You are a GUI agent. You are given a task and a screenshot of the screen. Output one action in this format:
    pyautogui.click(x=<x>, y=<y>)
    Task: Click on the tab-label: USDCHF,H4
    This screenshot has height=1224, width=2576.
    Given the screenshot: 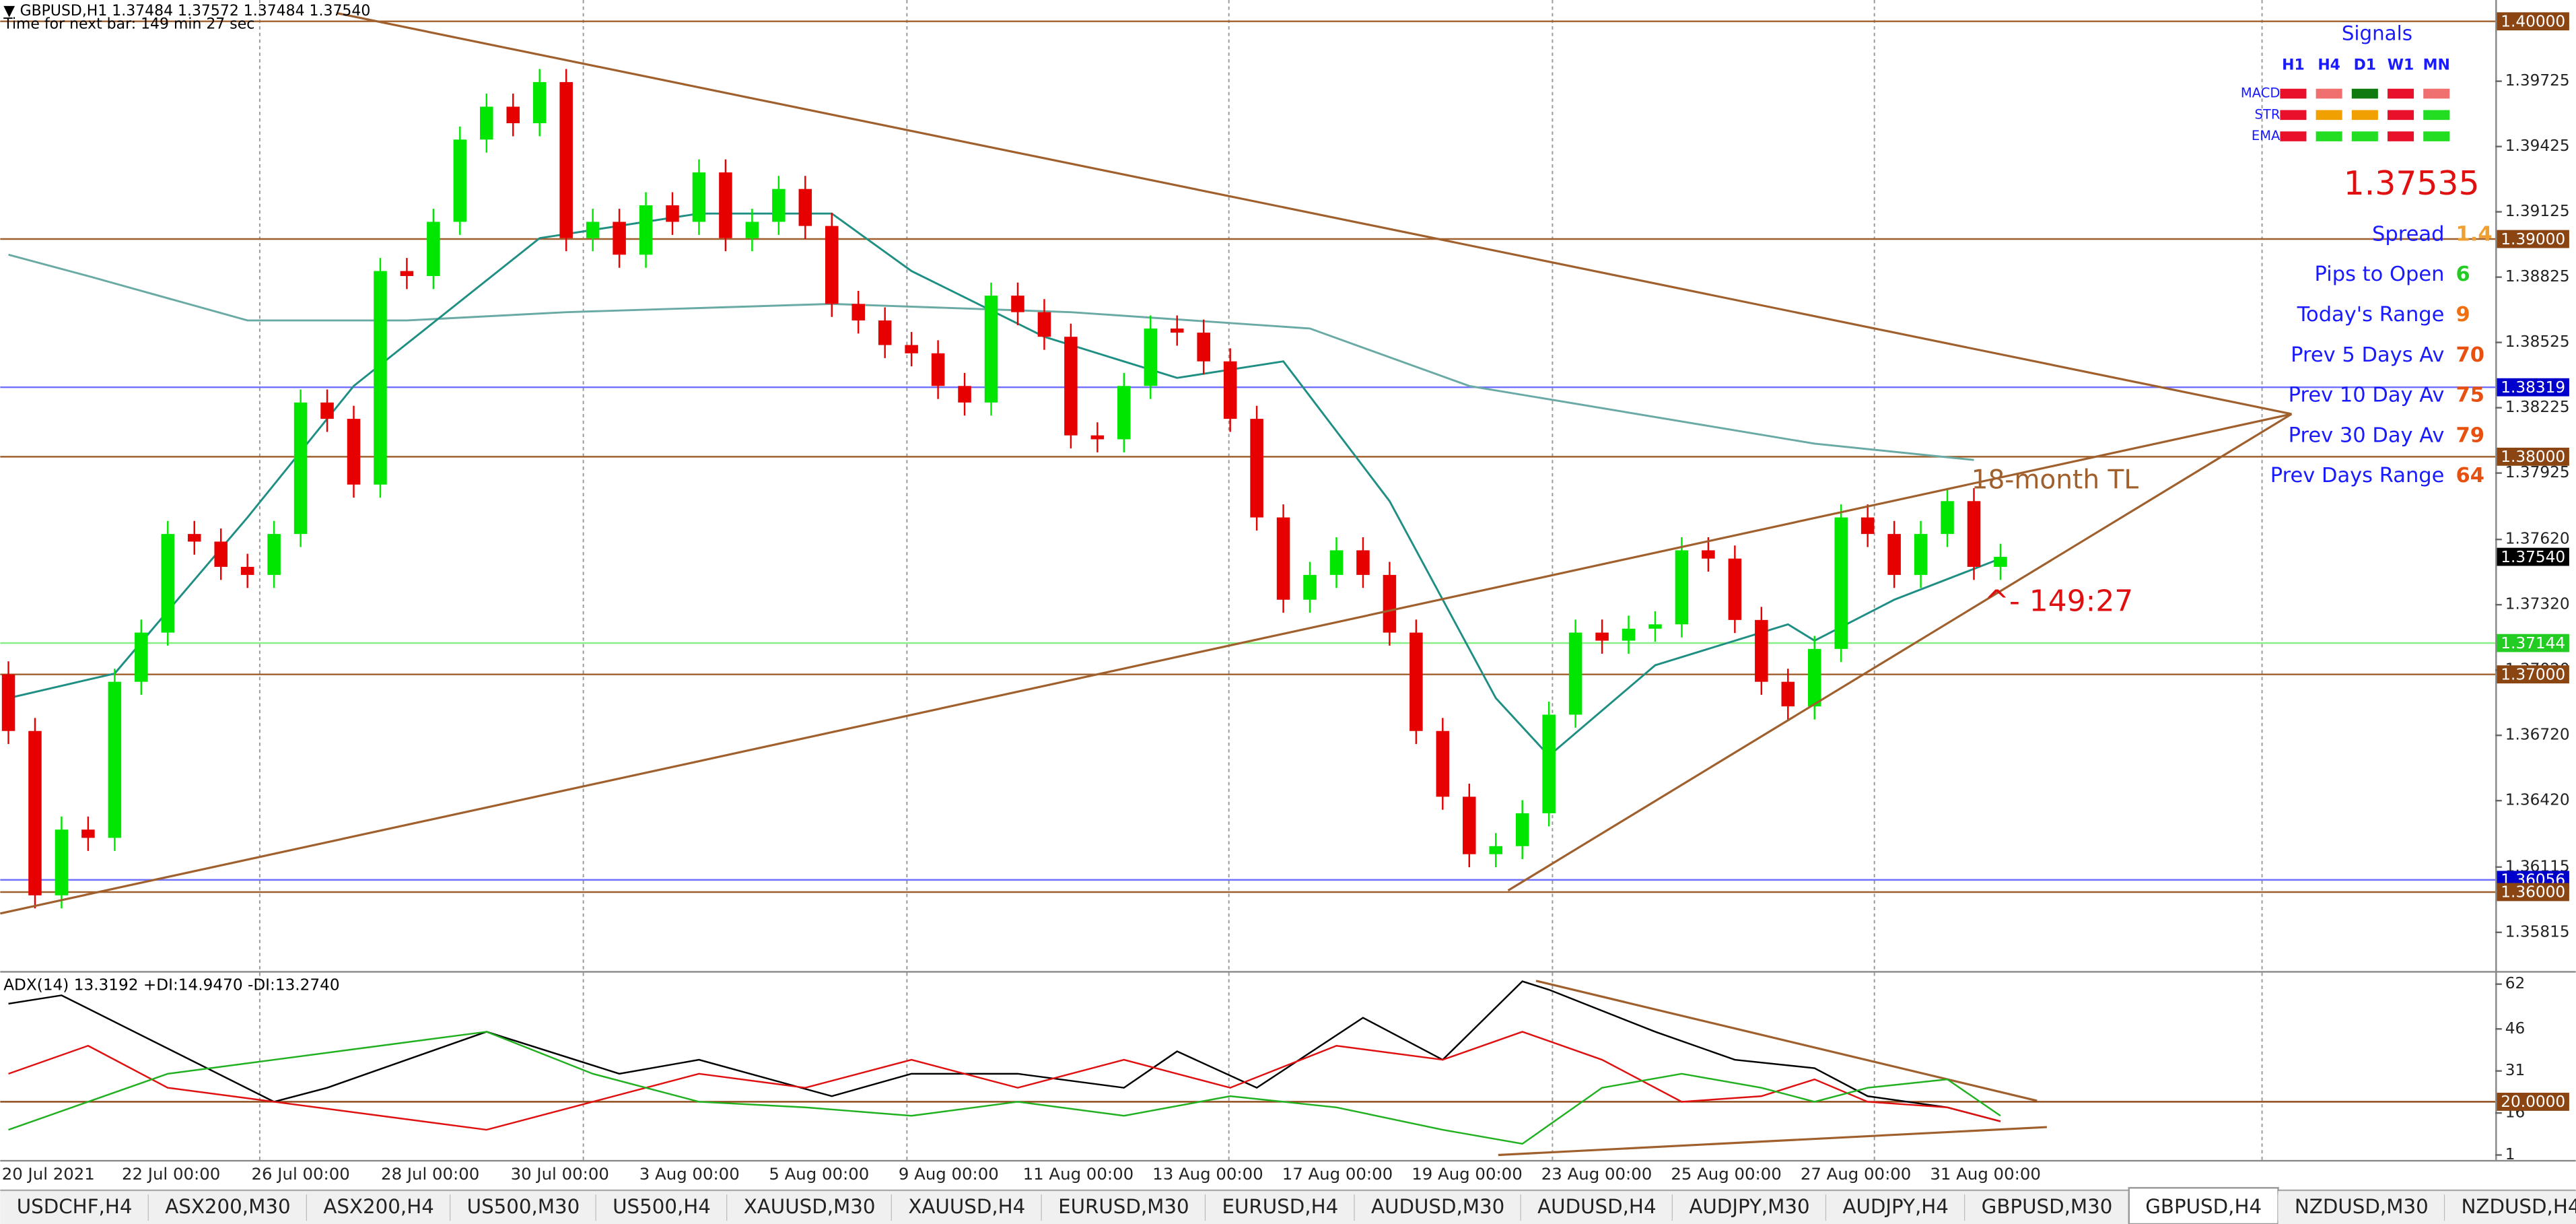 What is the action you would take?
    pyautogui.click(x=75, y=1207)
    